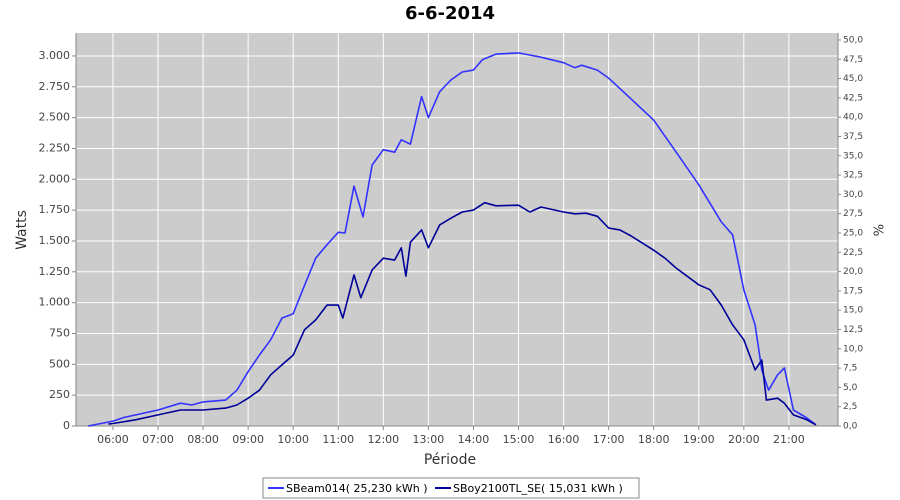 The width and height of the screenshot is (900, 500). What do you see at coordinates (850, 369) in the screenshot?
I see `y2-tick-label: 7,5` at bounding box center [850, 369].